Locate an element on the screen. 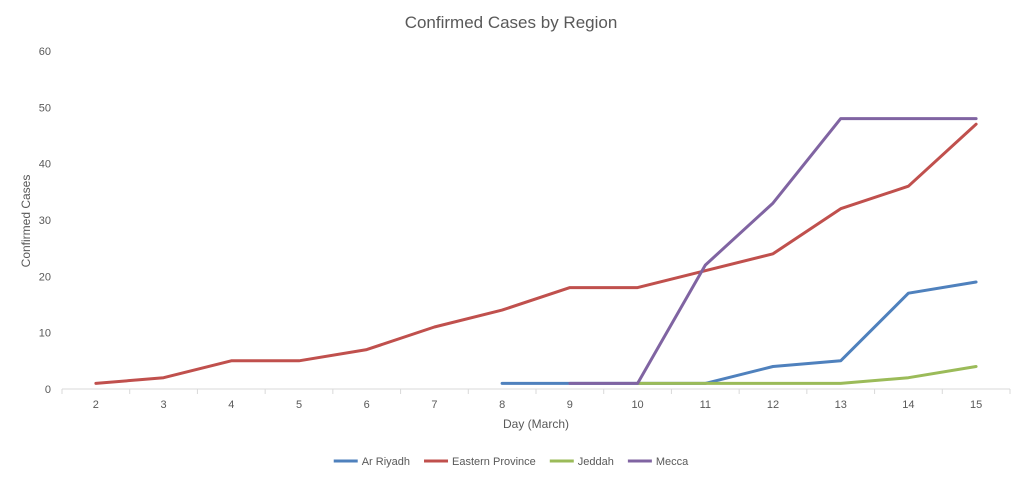  legend-item: Mecca is located at coordinates (658, 462).